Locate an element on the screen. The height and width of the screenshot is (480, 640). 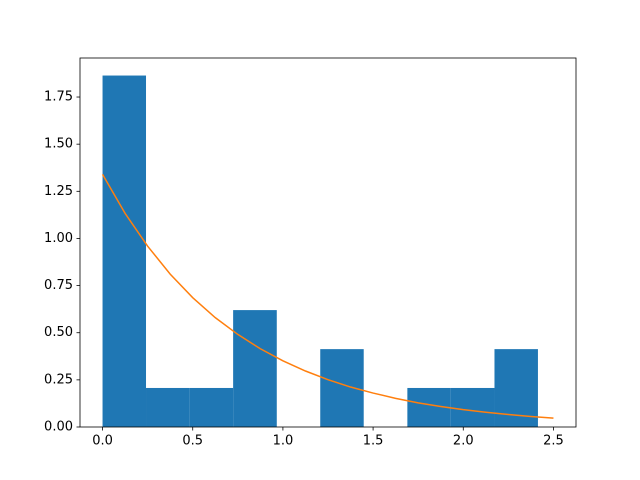
y-tick-label: 1.25 is located at coordinates (58, 191).